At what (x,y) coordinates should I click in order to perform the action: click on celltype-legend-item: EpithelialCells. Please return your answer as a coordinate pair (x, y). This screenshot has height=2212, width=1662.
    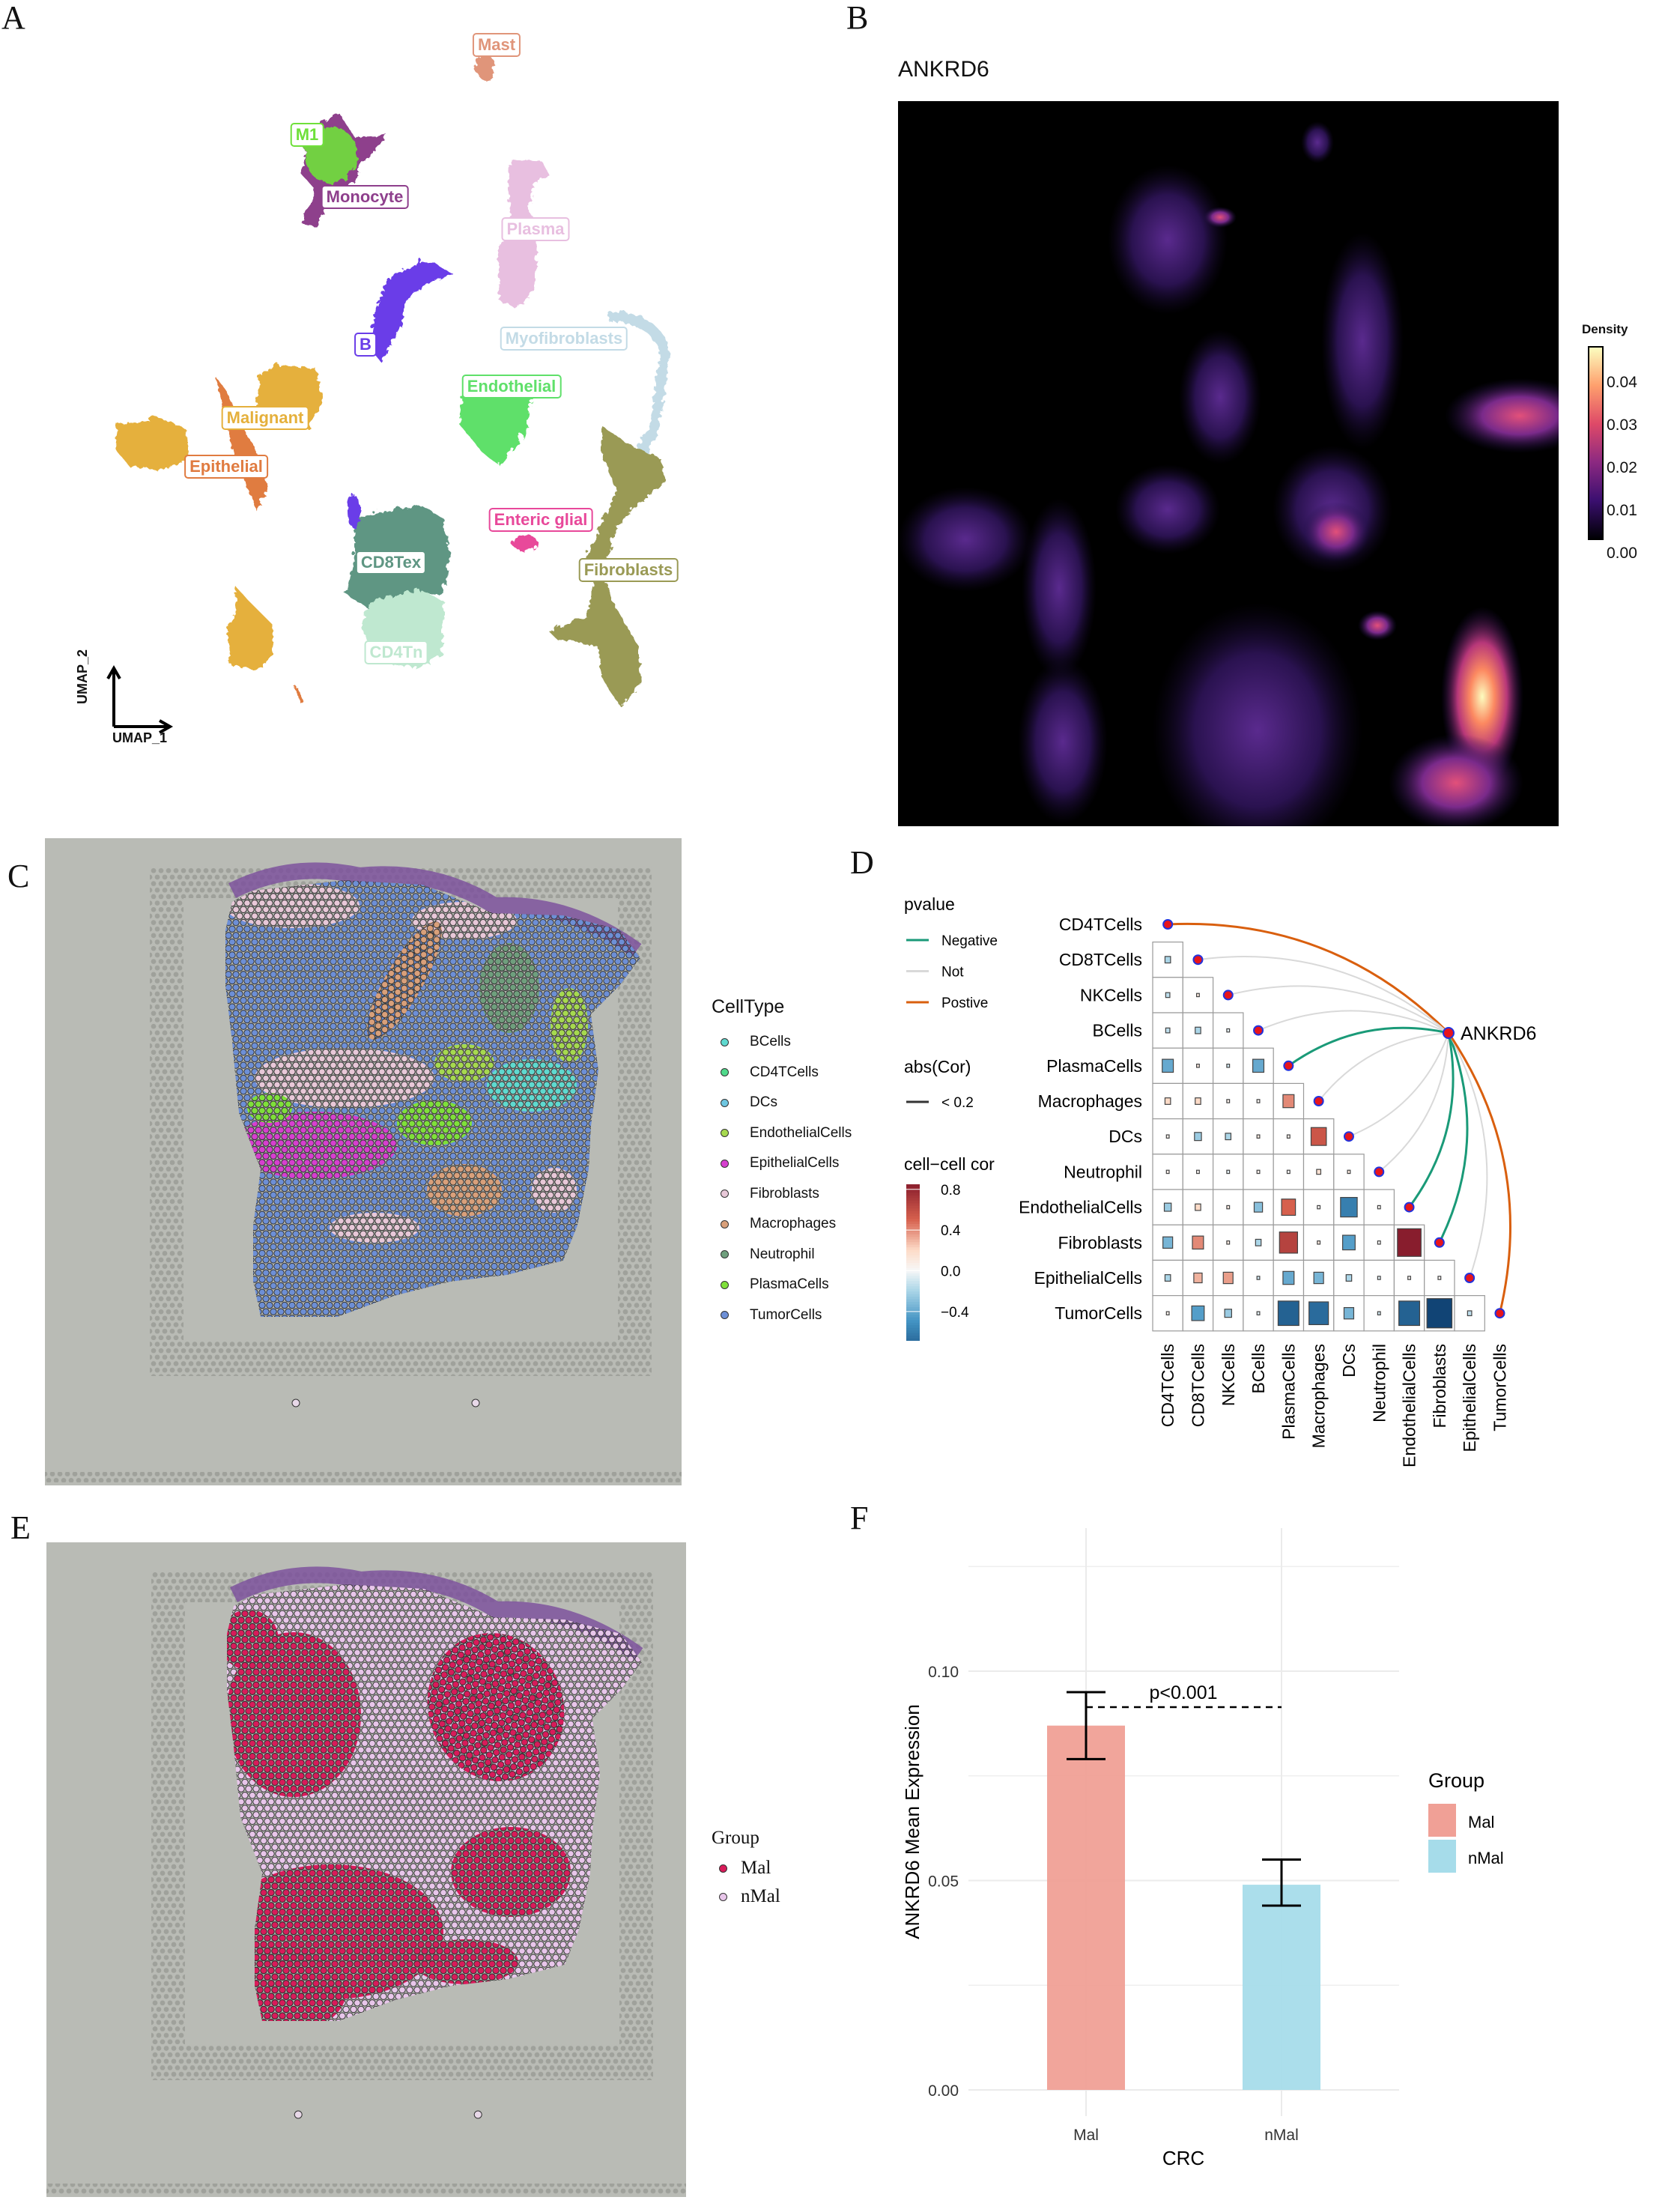
    Looking at the image, I should click on (780, 1163).